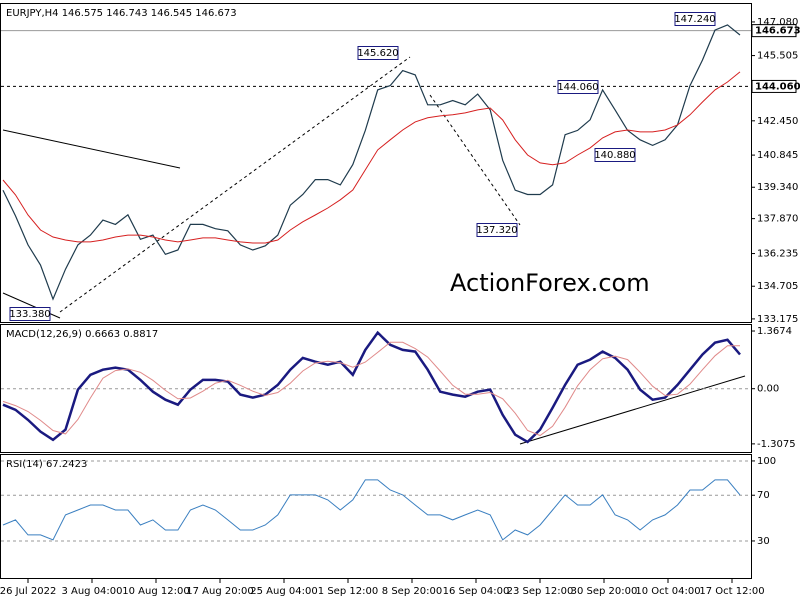 This screenshot has width=800, height=600. What do you see at coordinates (731, 591) in the screenshot?
I see `x-tick-label: 17 Oct 12:00` at bounding box center [731, 591].